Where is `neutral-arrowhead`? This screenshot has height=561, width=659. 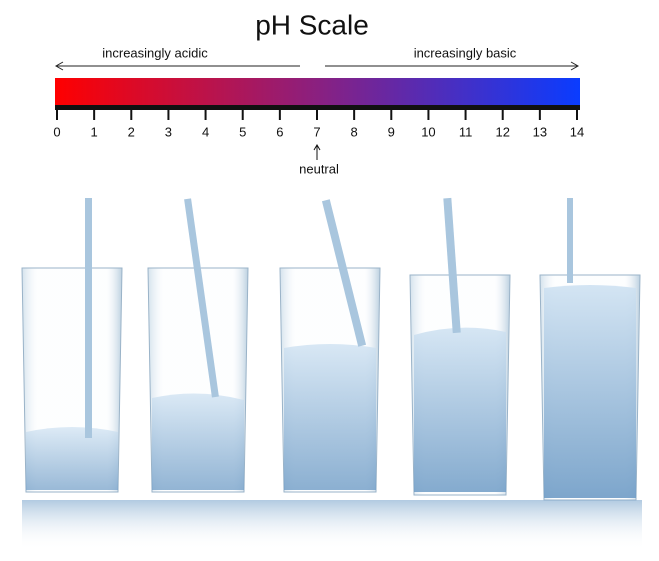 neutral-arrowhead is located at coordinates (317, 147).